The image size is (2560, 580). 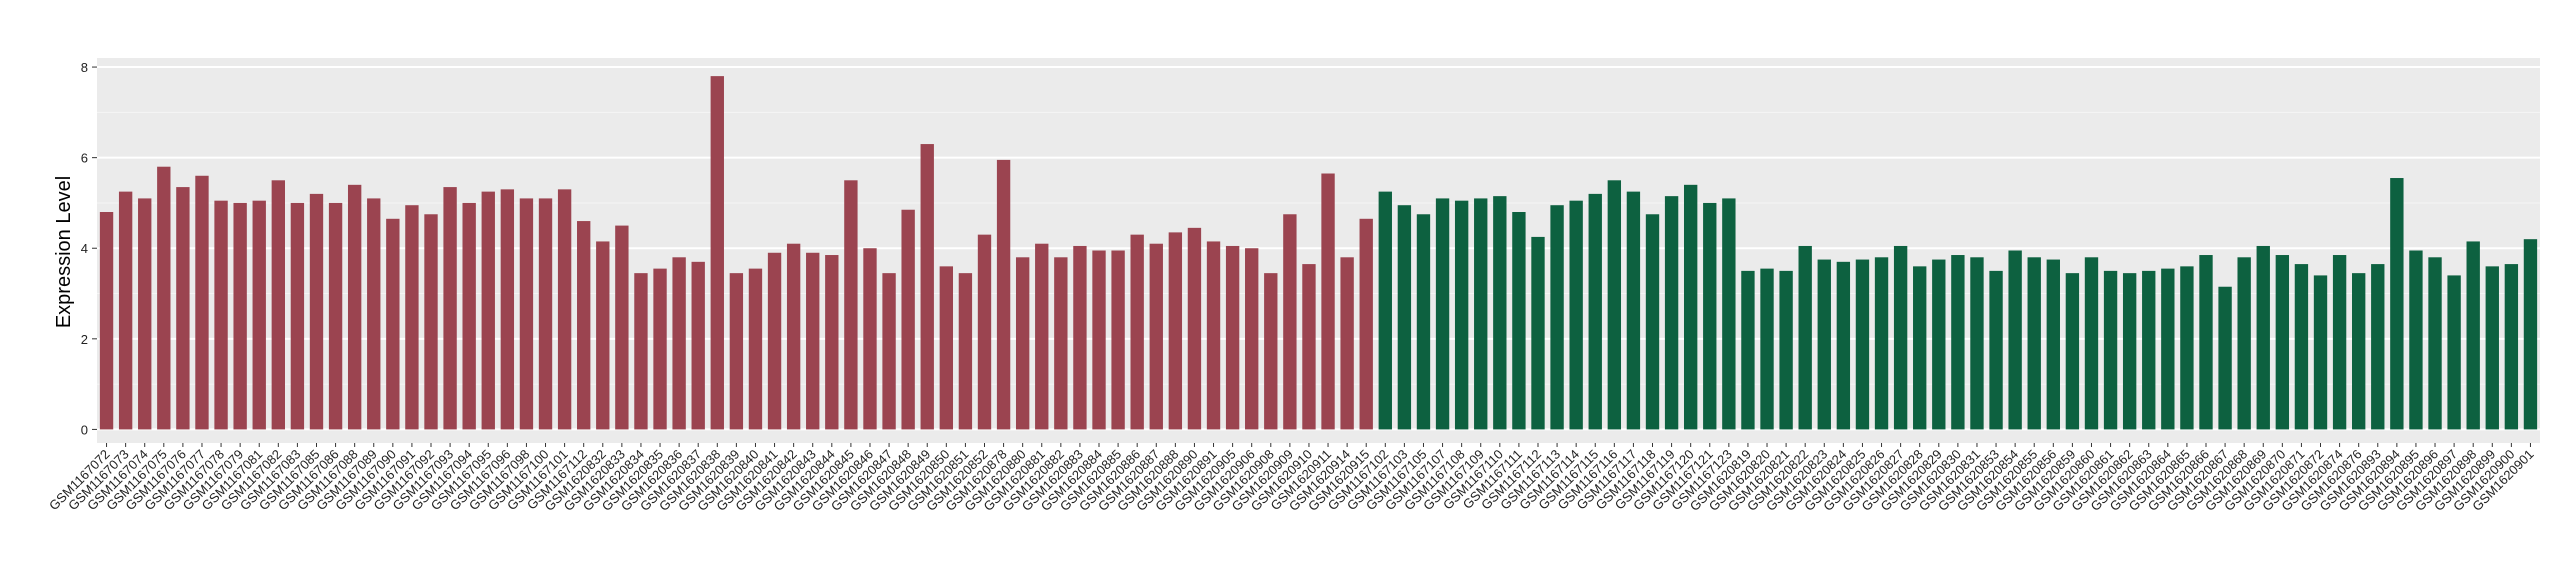 I want to click on y-tick-label: 0, so click(x=84, y=429).